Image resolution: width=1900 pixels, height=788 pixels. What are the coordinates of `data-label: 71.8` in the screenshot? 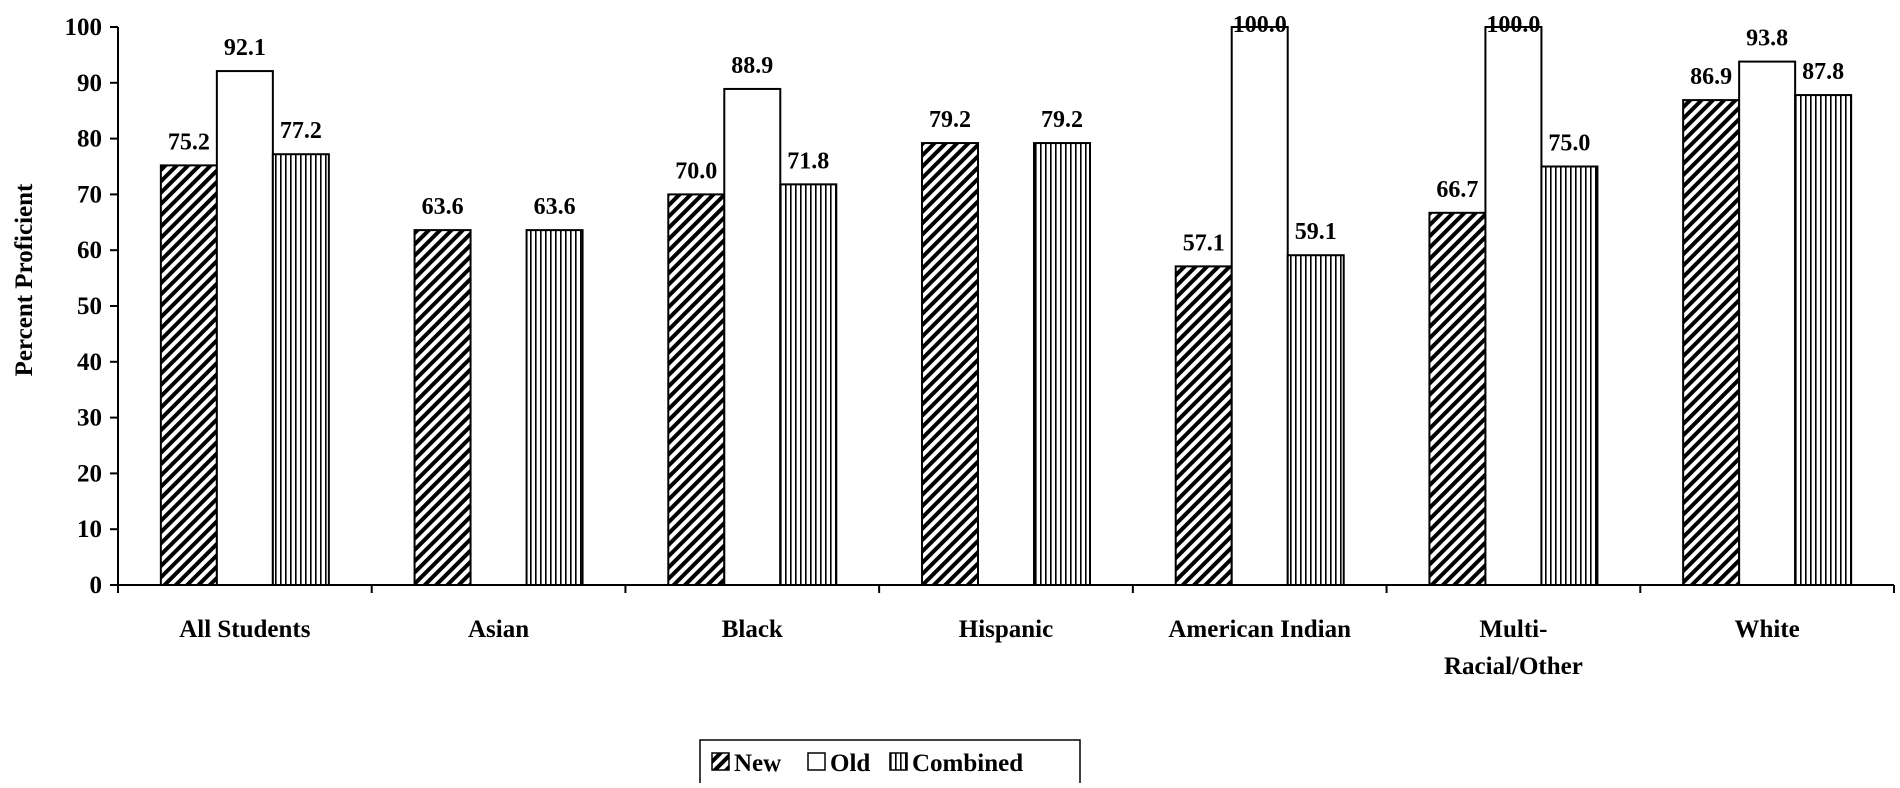 It's located at (808, 161).